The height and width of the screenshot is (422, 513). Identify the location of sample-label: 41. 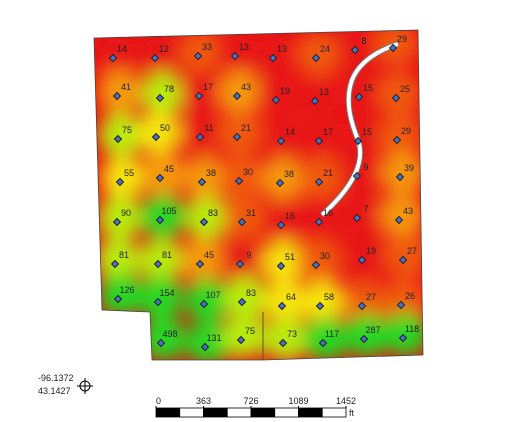
(126, 87).